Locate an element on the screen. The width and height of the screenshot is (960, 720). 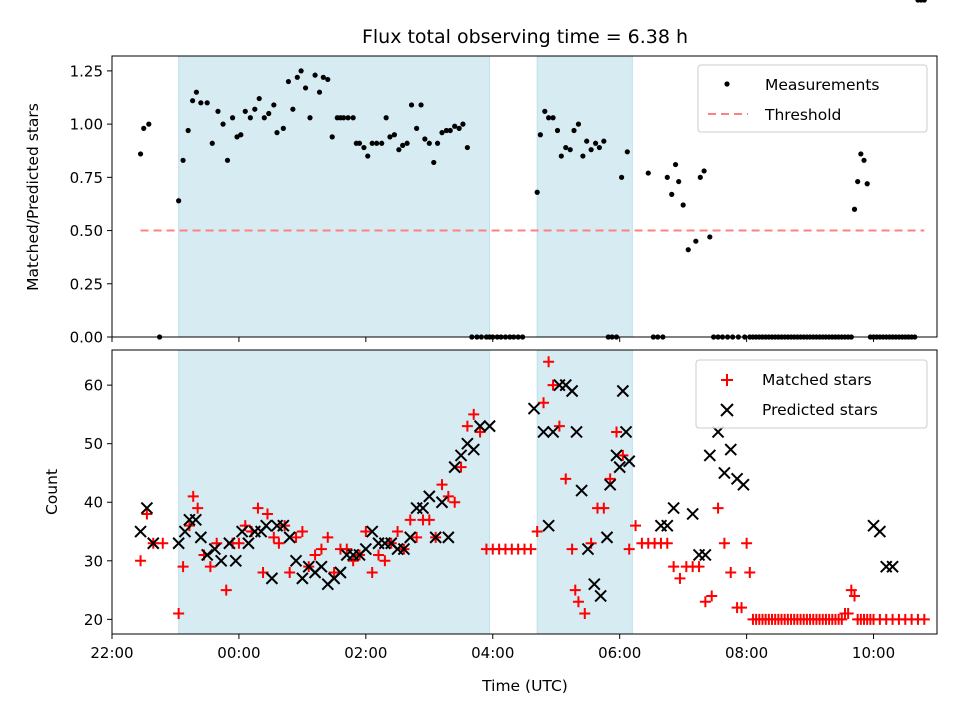
top-legend-box is located at coordinates (812, 98).